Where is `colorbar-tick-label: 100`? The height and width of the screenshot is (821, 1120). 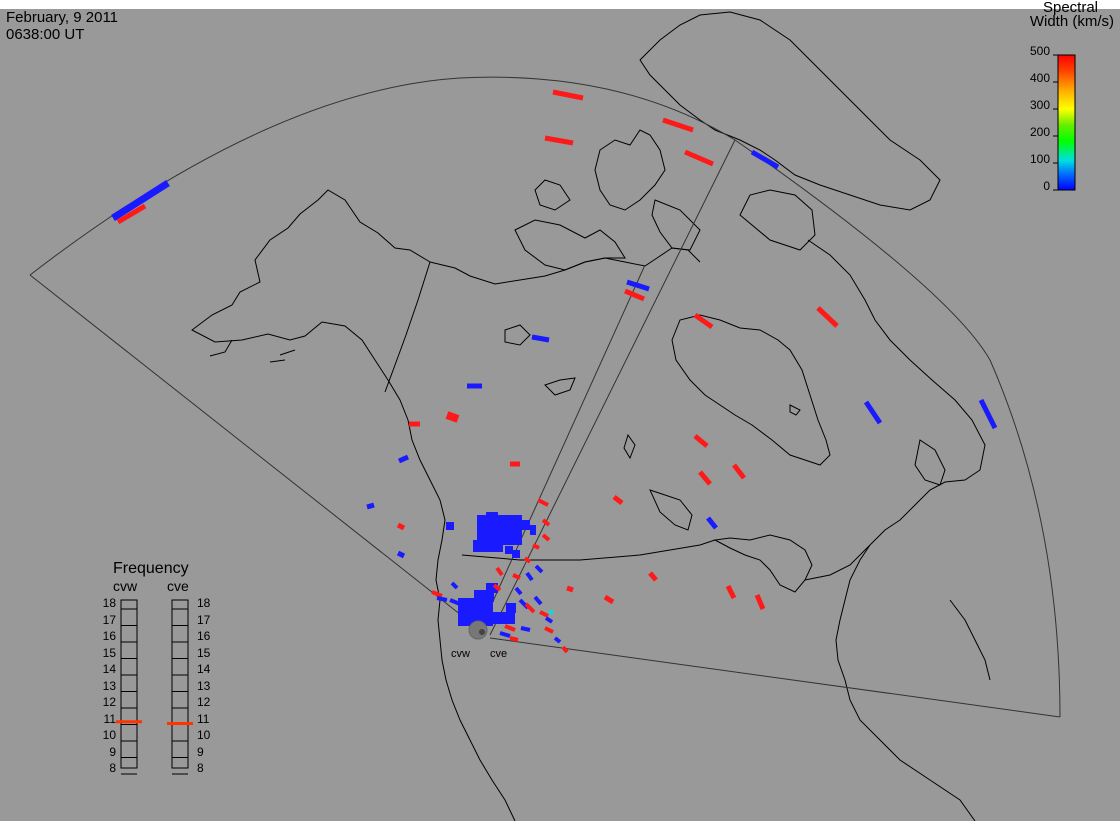
colorbar-tick-label: 100 is located at coordinates (1039, 159).